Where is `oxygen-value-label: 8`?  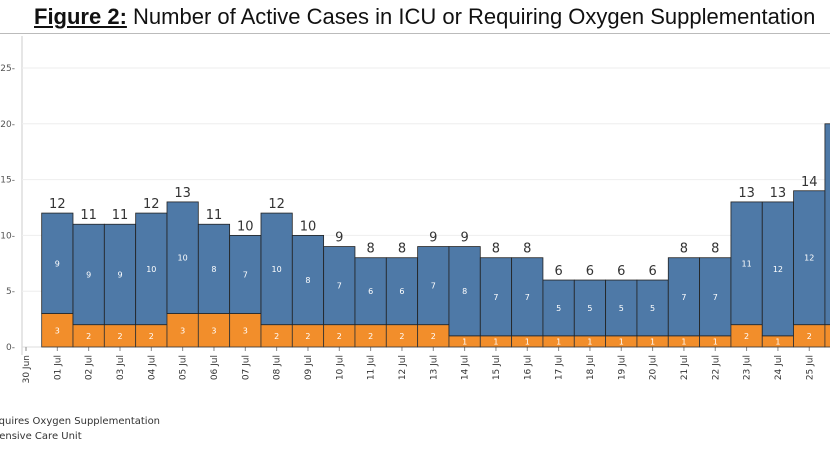 oxygen-value-label: 8 is located at coordinates (307, 280).